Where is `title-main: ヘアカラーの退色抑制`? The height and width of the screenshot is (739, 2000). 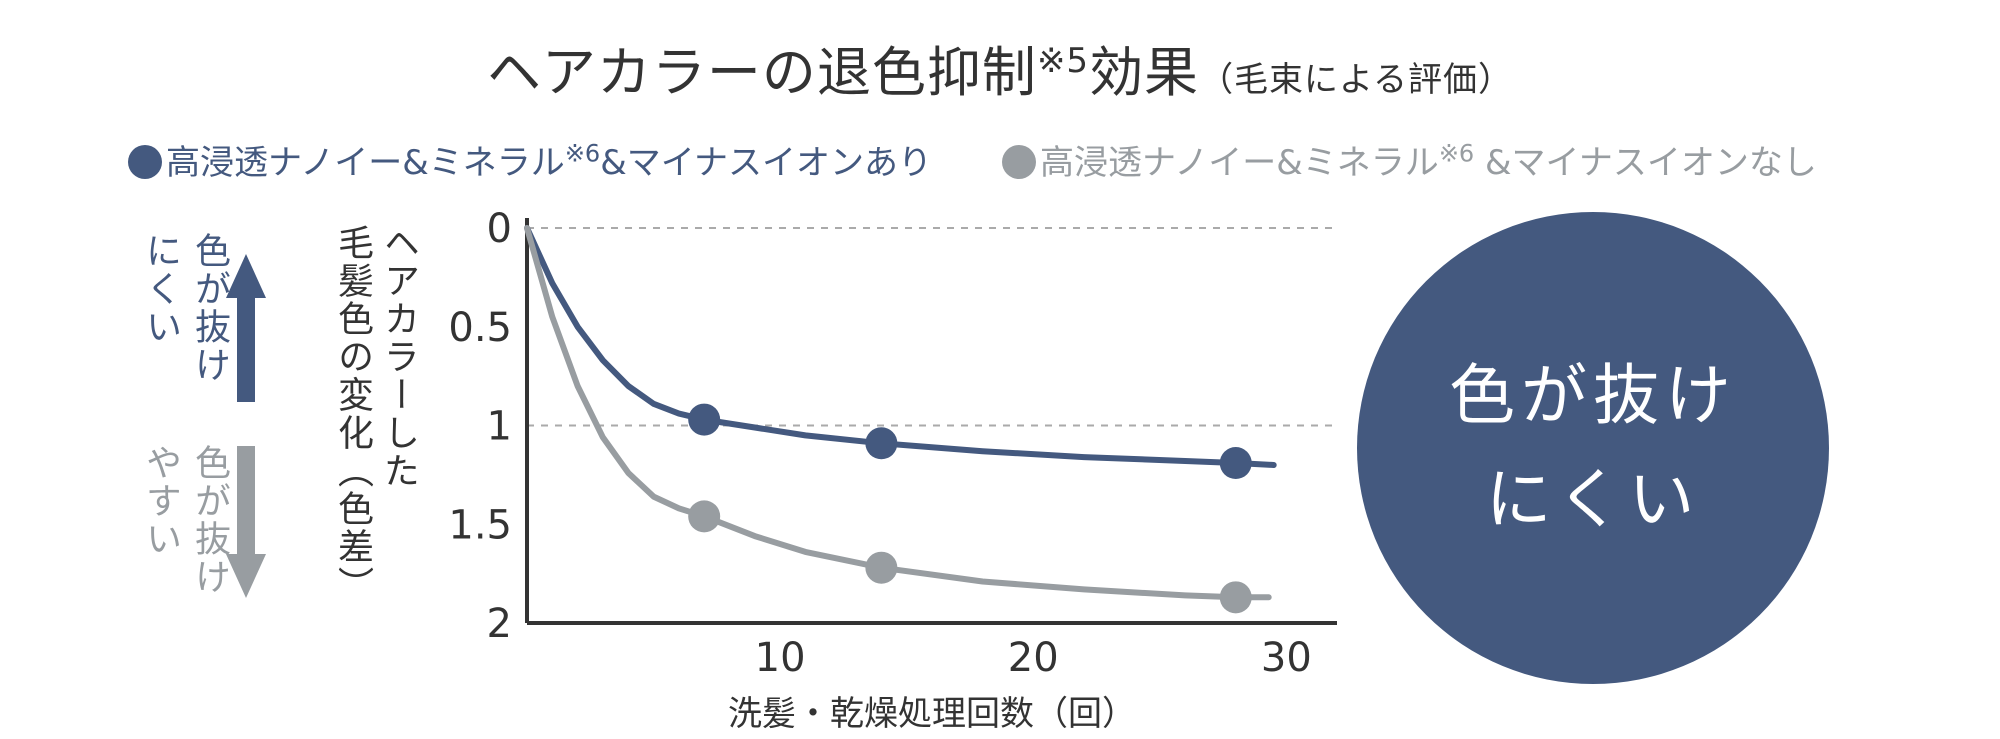
title-main: ヘアカラーの退色抑制 is located at coordinates (761, 72).